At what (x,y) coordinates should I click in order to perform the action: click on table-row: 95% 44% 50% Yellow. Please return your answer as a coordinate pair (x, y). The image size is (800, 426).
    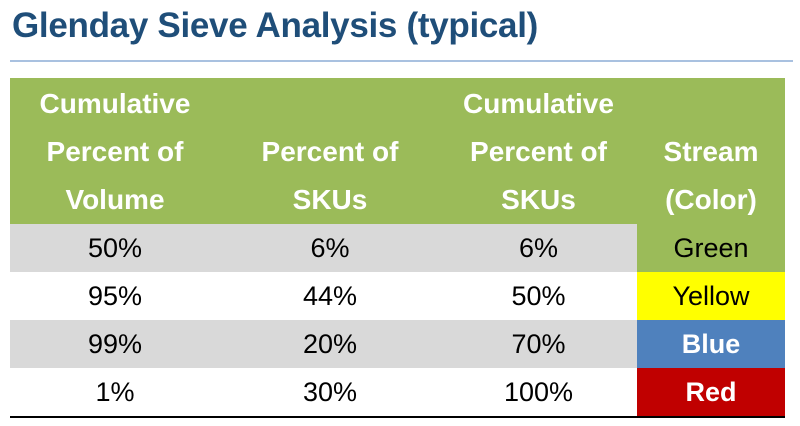
    Looking at the image, I should click on (397, 296).